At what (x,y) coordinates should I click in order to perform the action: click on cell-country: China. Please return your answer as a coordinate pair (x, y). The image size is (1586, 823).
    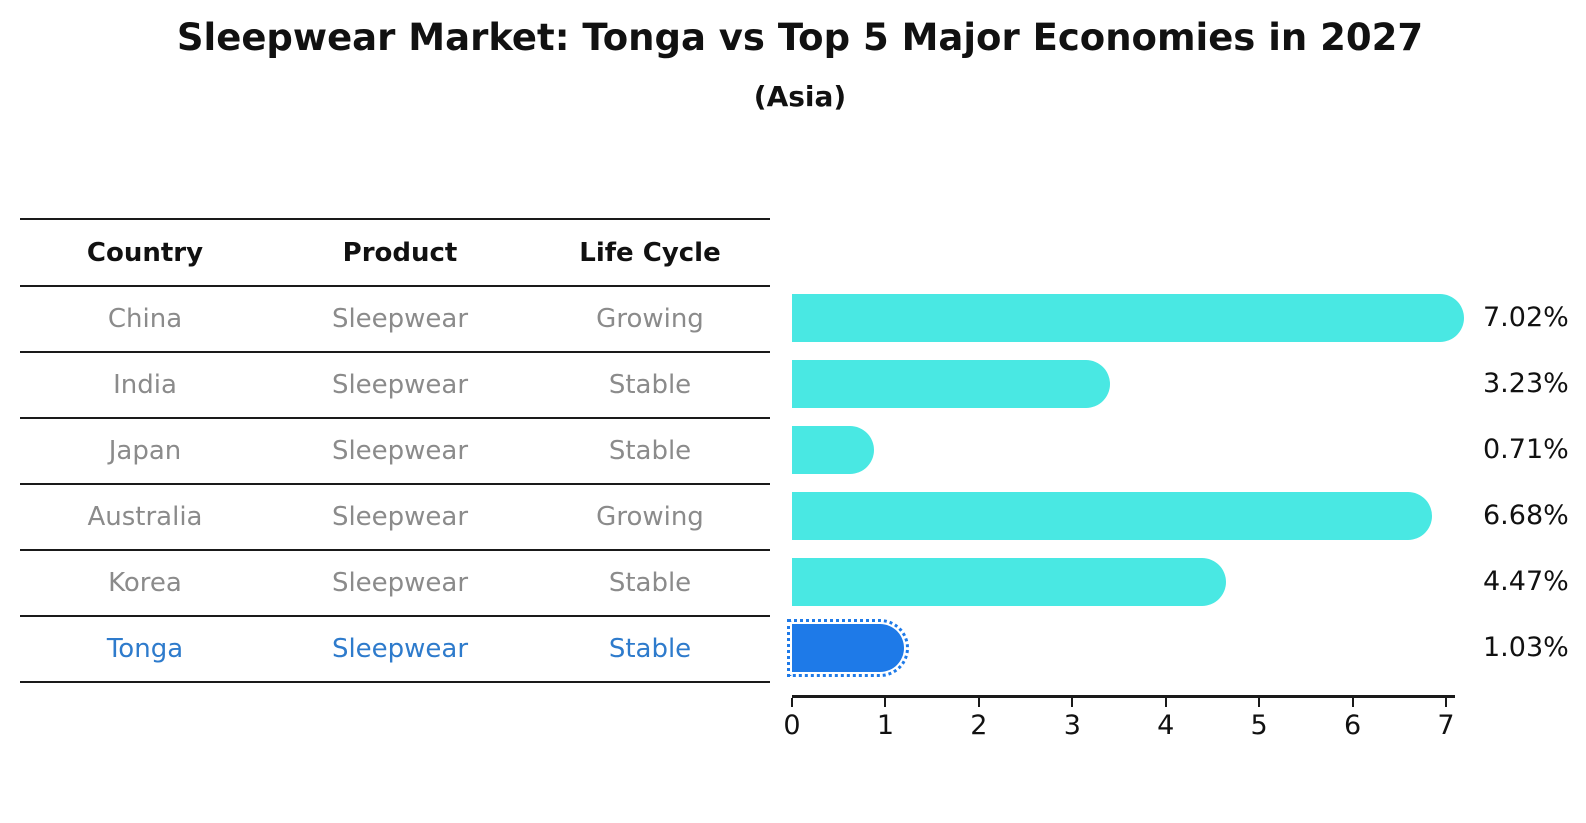
    Looking at the image, I should click on (145, 319).